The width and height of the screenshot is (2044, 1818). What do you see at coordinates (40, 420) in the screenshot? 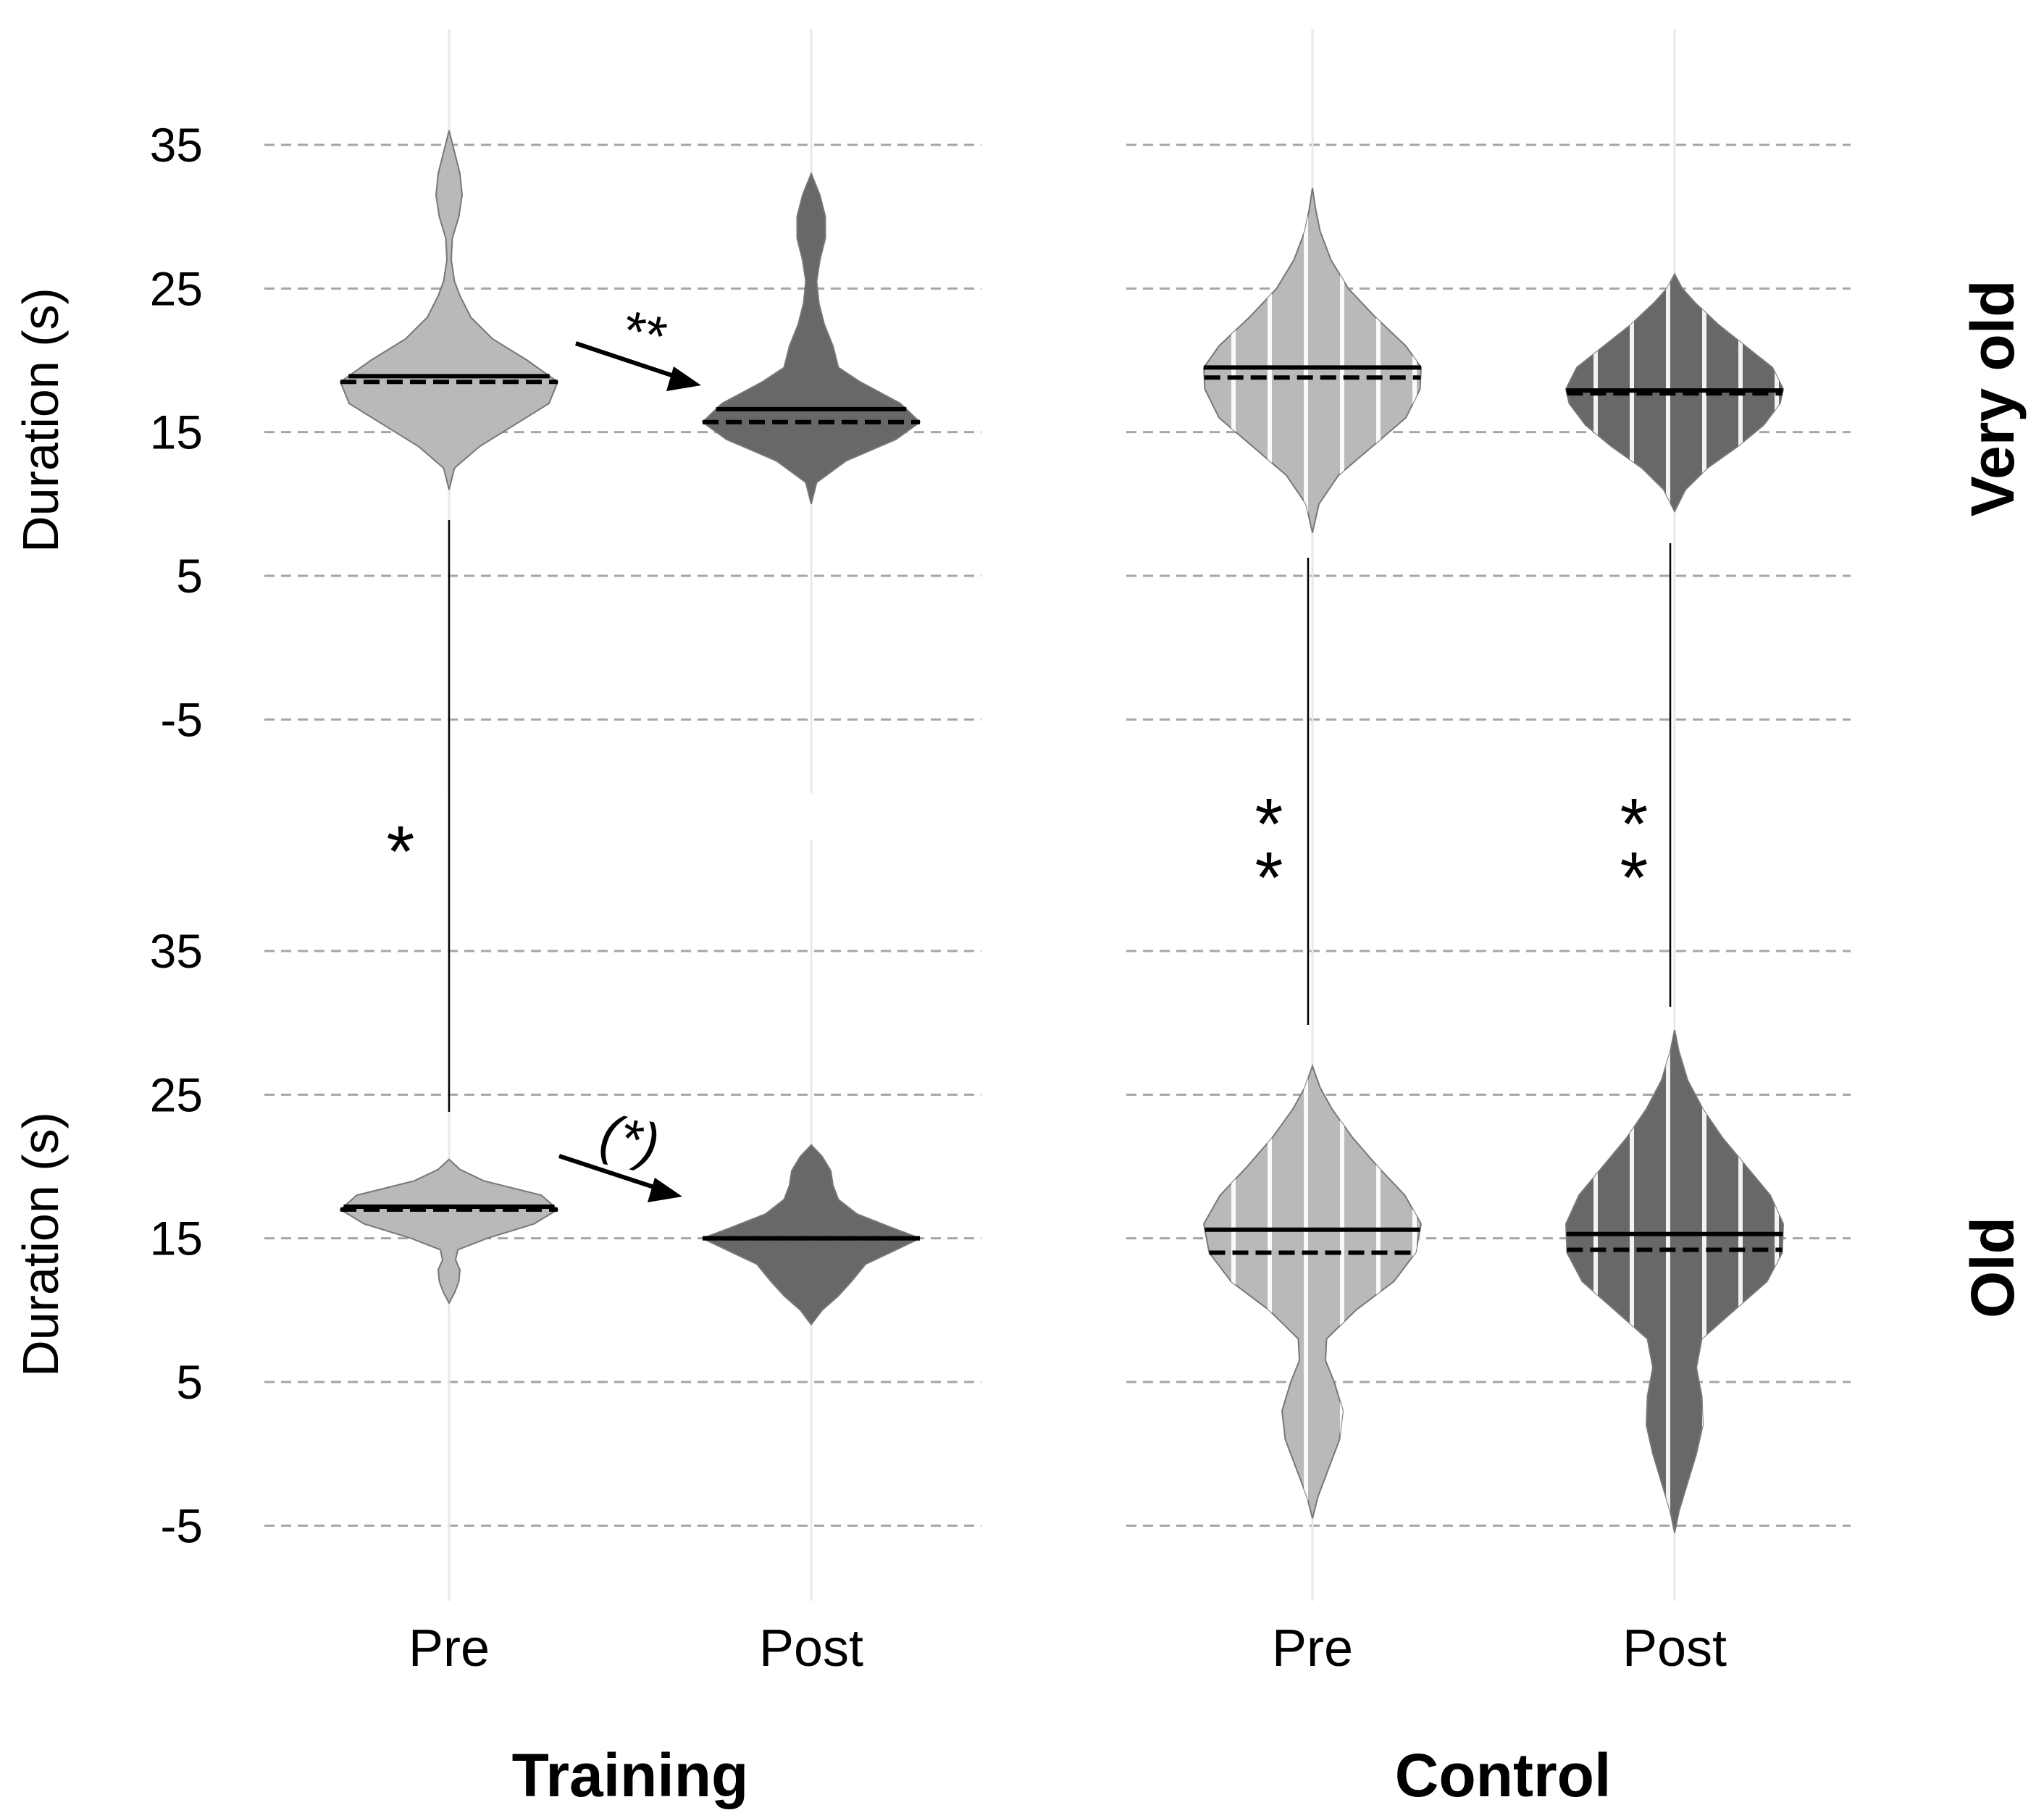
I see `y-axis-title-very-old: Duration (s)` at bounding box center [40, 420].